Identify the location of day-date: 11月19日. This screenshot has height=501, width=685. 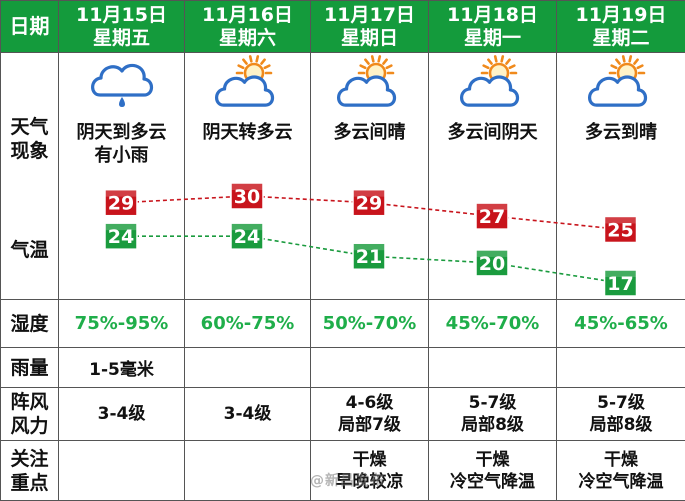
(621, 15).